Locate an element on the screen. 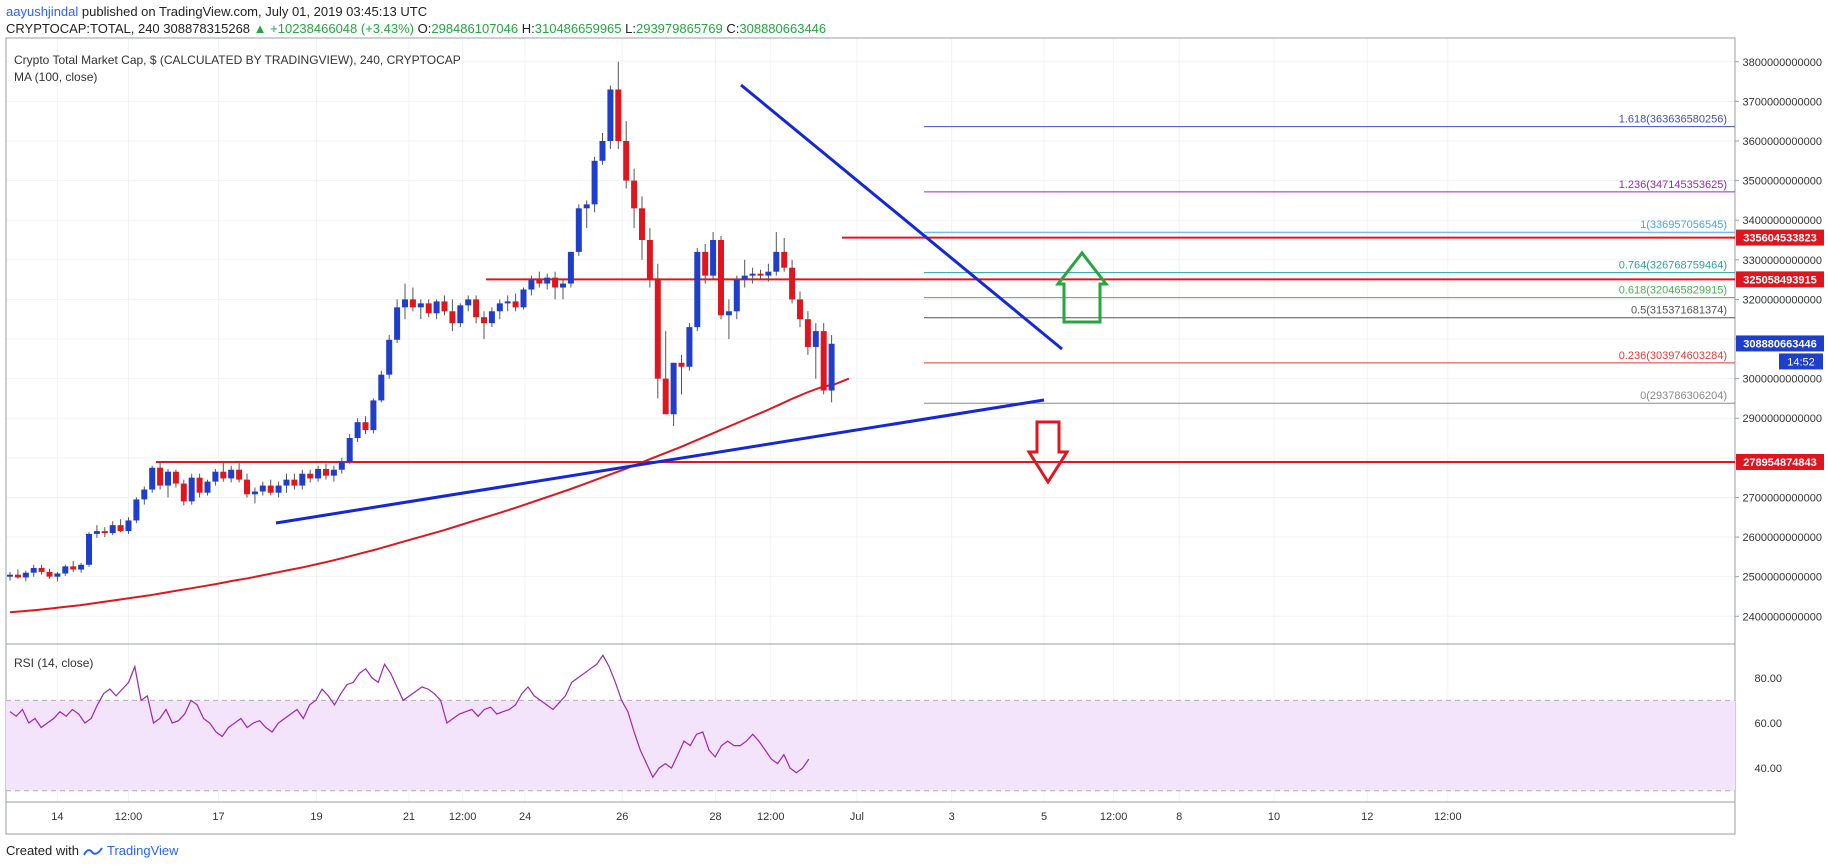 The image size is (1828, 868). author-link: aayushjindal is located at coordinates (42, 11).